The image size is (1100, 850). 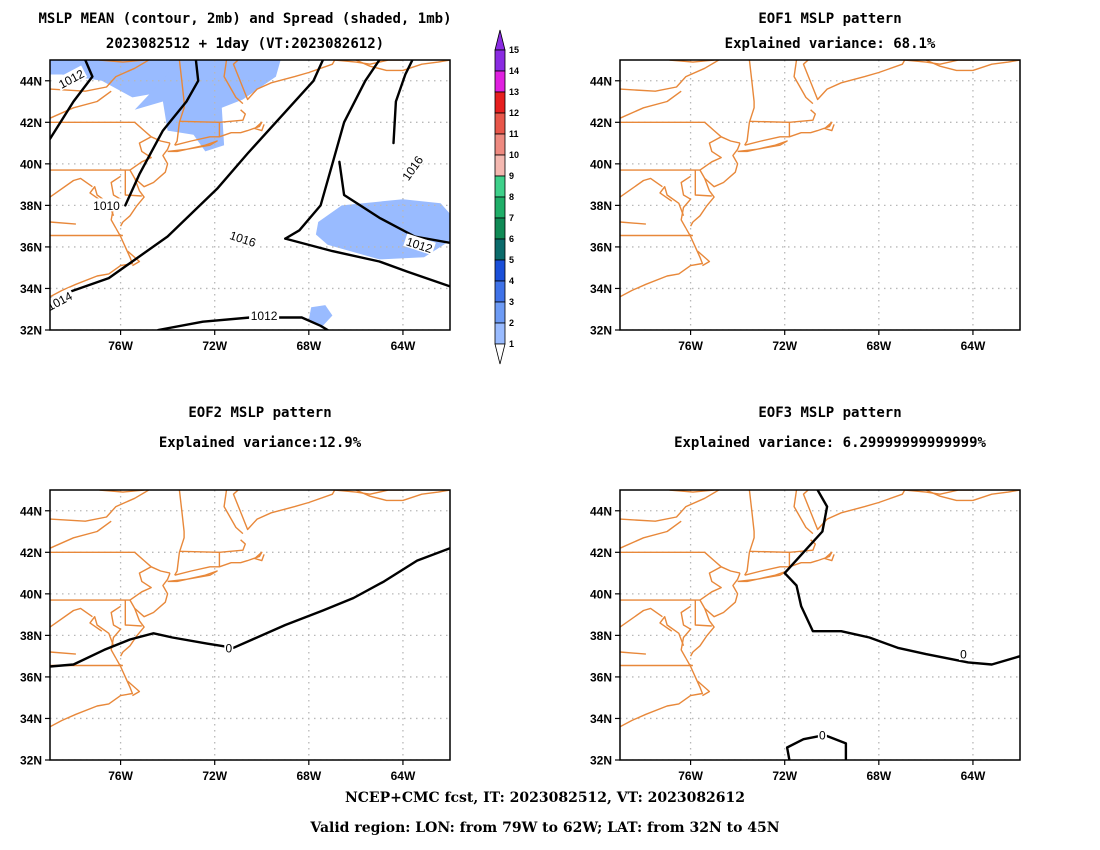 What do you see at coordinates (250, 625) in the screenshot?
I see `plot-frame` at bounding box center [250, 625].